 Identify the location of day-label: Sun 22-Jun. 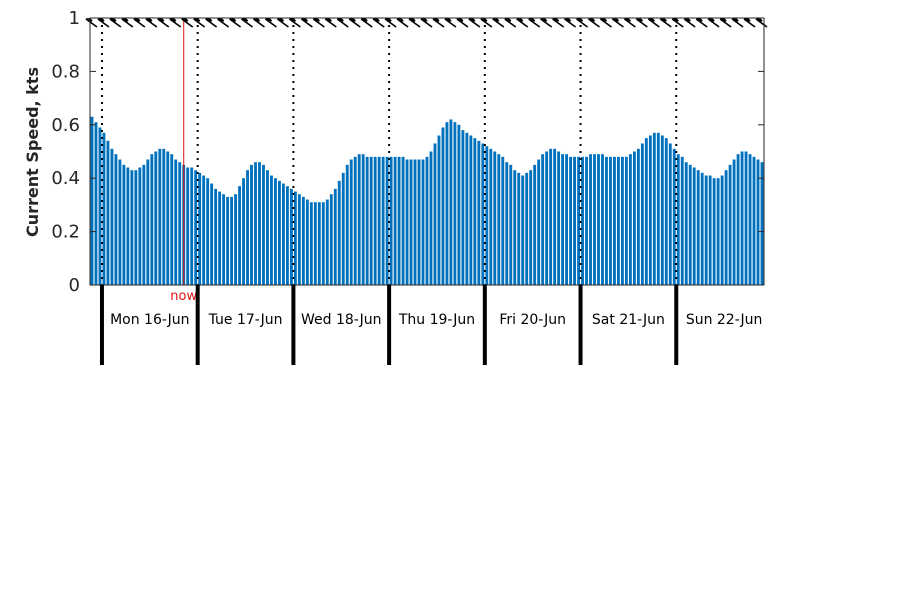
(724, 320).